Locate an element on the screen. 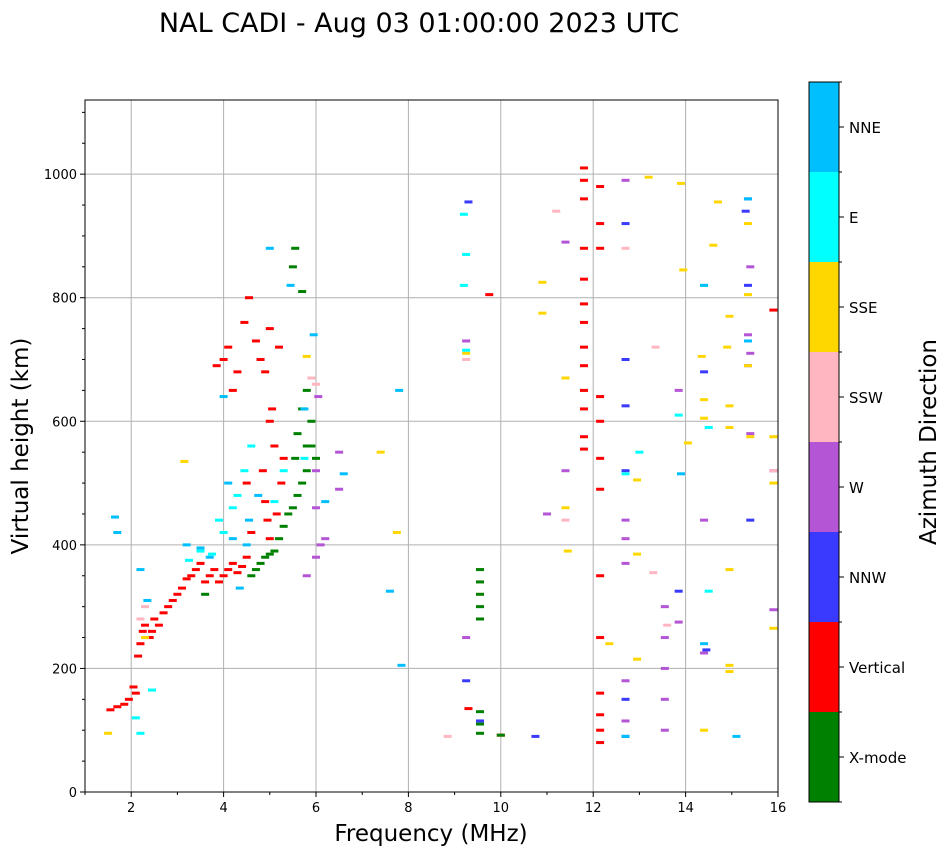 The image size is (951, 856). chart-title: NAL CADI - Aug 03 01:00:00 2023 UTC is located at coordinates (419, 23).